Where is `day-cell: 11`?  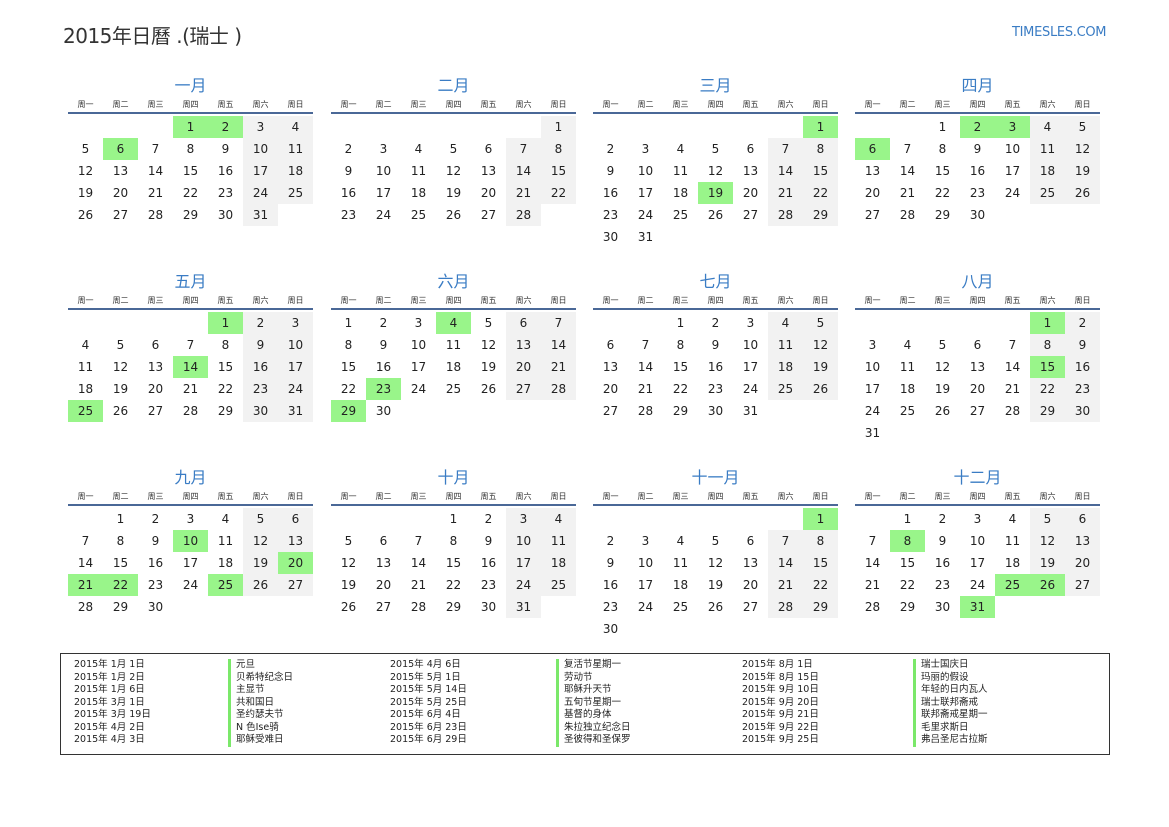 day-cell: 11 is located at coordinates (680, 171).